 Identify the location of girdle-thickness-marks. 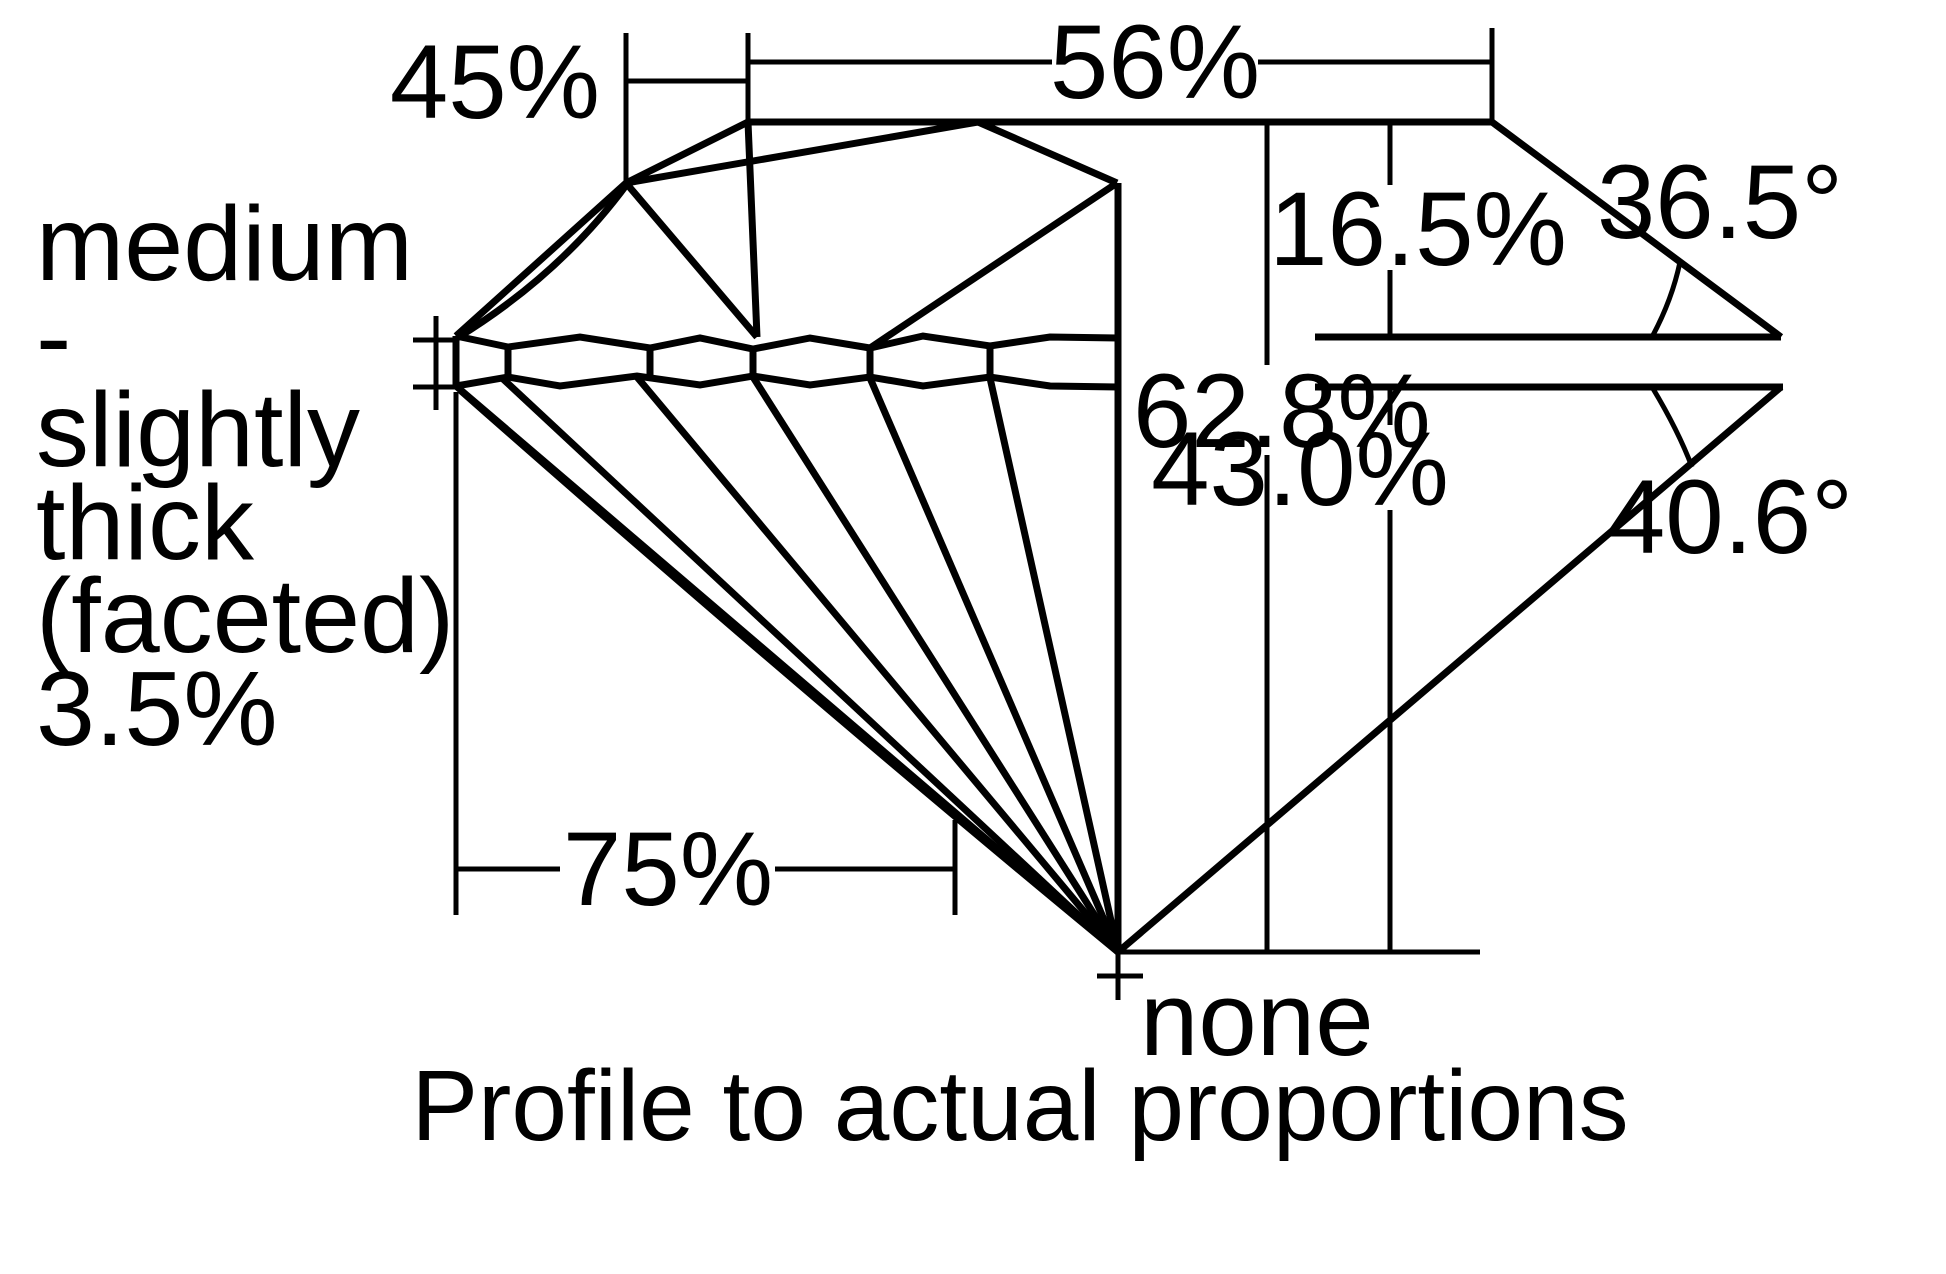
(436, 363).